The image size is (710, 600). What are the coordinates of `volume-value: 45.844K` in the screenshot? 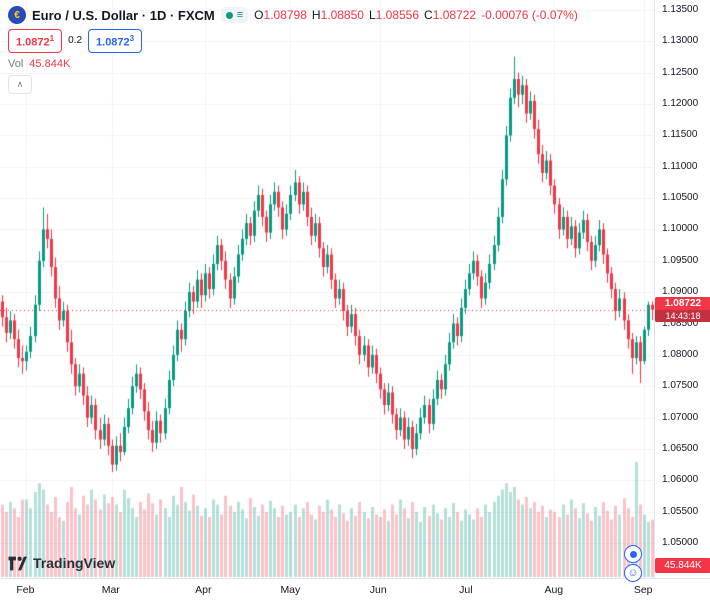 It's located at (50, 63).